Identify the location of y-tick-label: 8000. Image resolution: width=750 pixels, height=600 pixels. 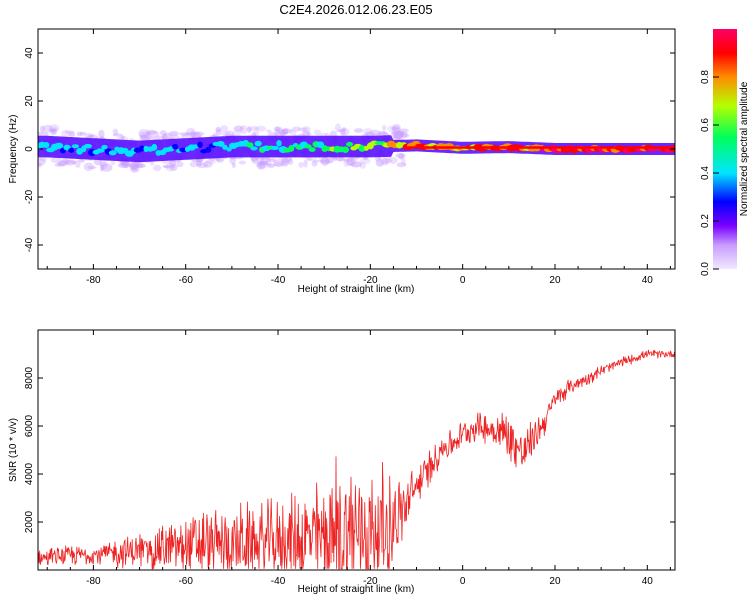
(29, 377).